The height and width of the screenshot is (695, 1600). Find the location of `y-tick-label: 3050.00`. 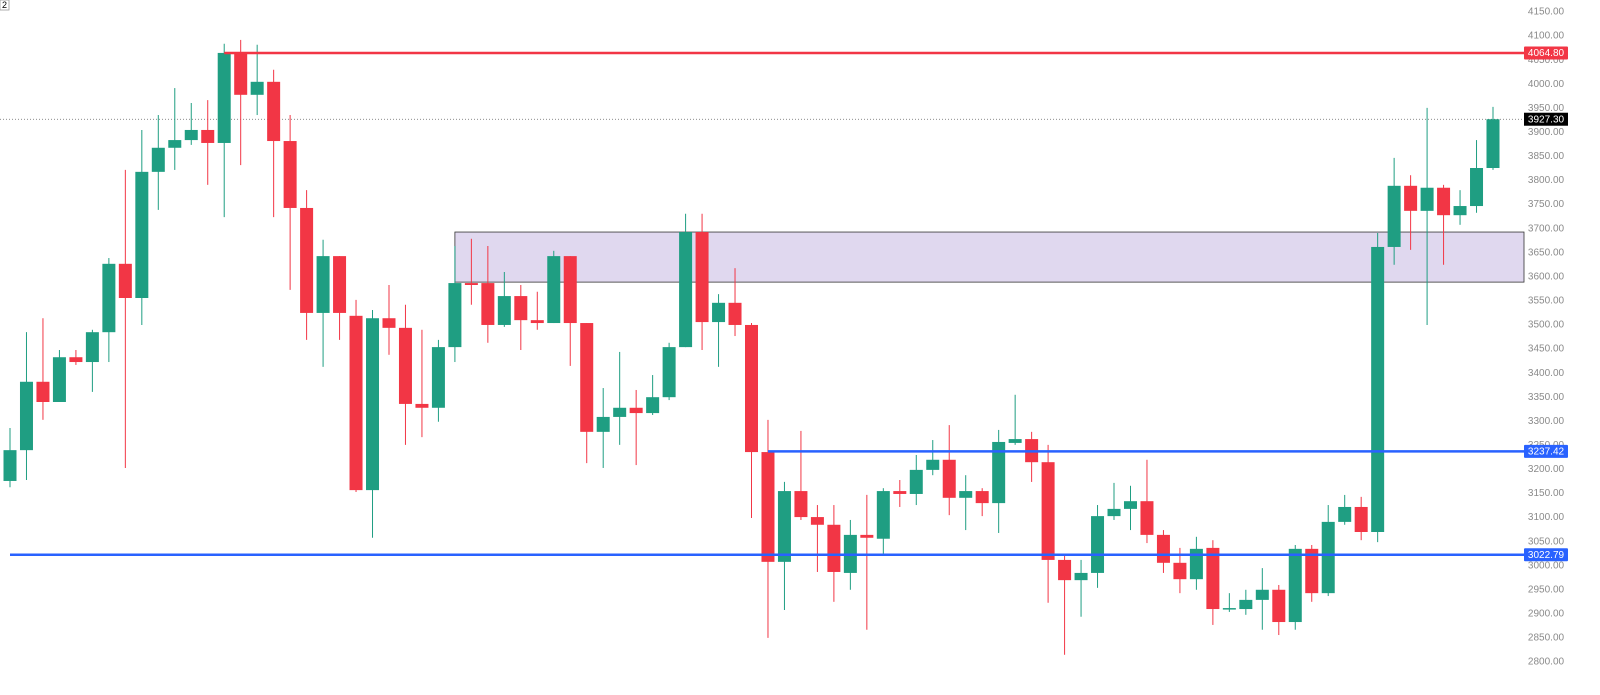

y-tick-label: 3050.00 is located at coordinates (1546, 541).